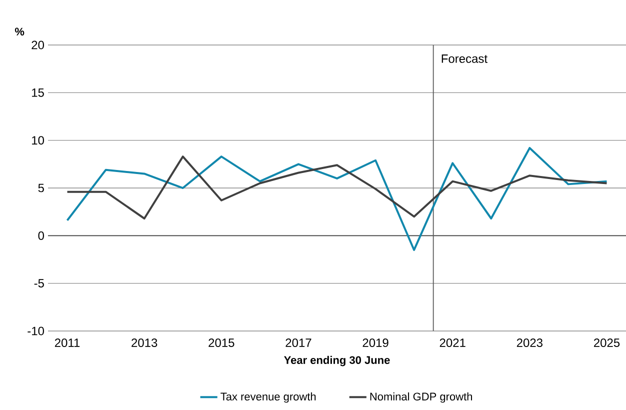  What do you see at coordinates (337, 361) in the screenshot?
I see `x-axis-title: Year ending 30 June` at bounding box center [337, 361].